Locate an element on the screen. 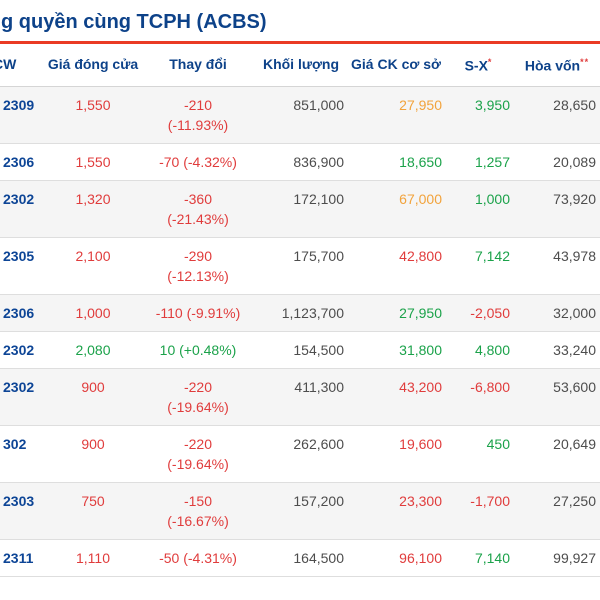  change-value: -210 (-11.93%) is located at coordinates (198, 114).